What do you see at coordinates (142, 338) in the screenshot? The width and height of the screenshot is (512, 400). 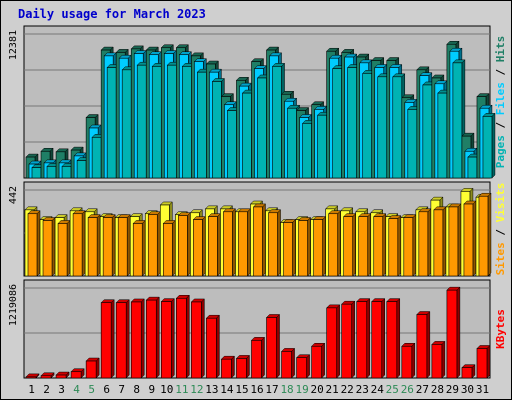 I see `bar-kbytes-day-8-side` at bounding box center [142, 338].